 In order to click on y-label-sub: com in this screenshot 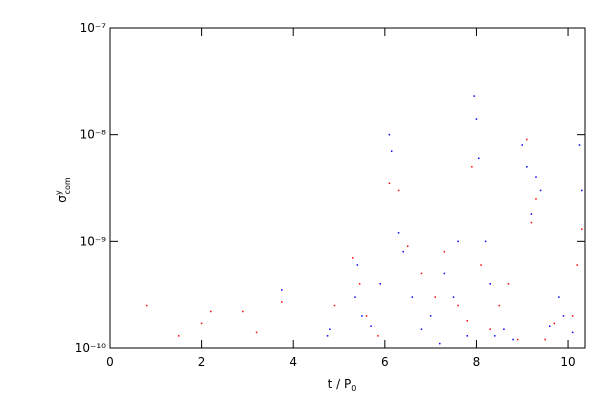, I will do `click(67, 185)`.